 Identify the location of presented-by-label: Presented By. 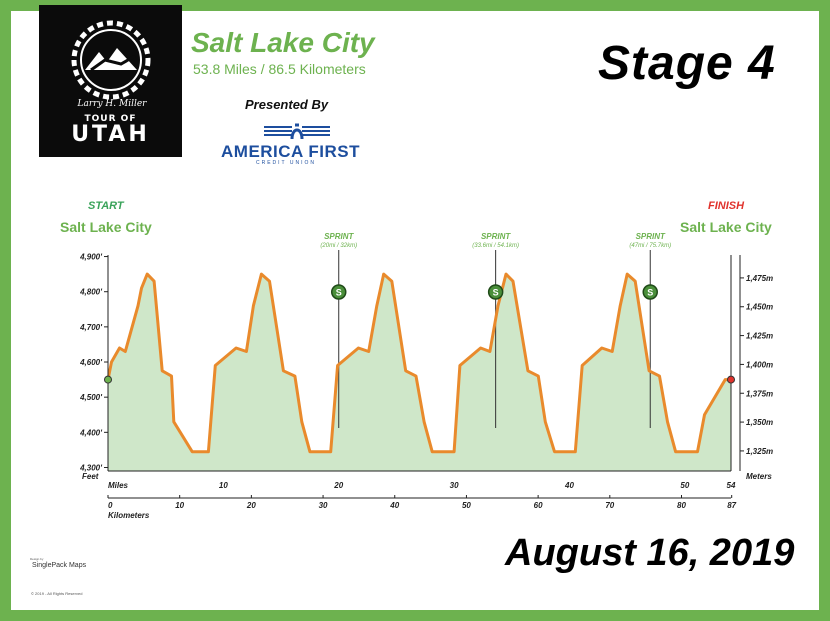
(287, 104).